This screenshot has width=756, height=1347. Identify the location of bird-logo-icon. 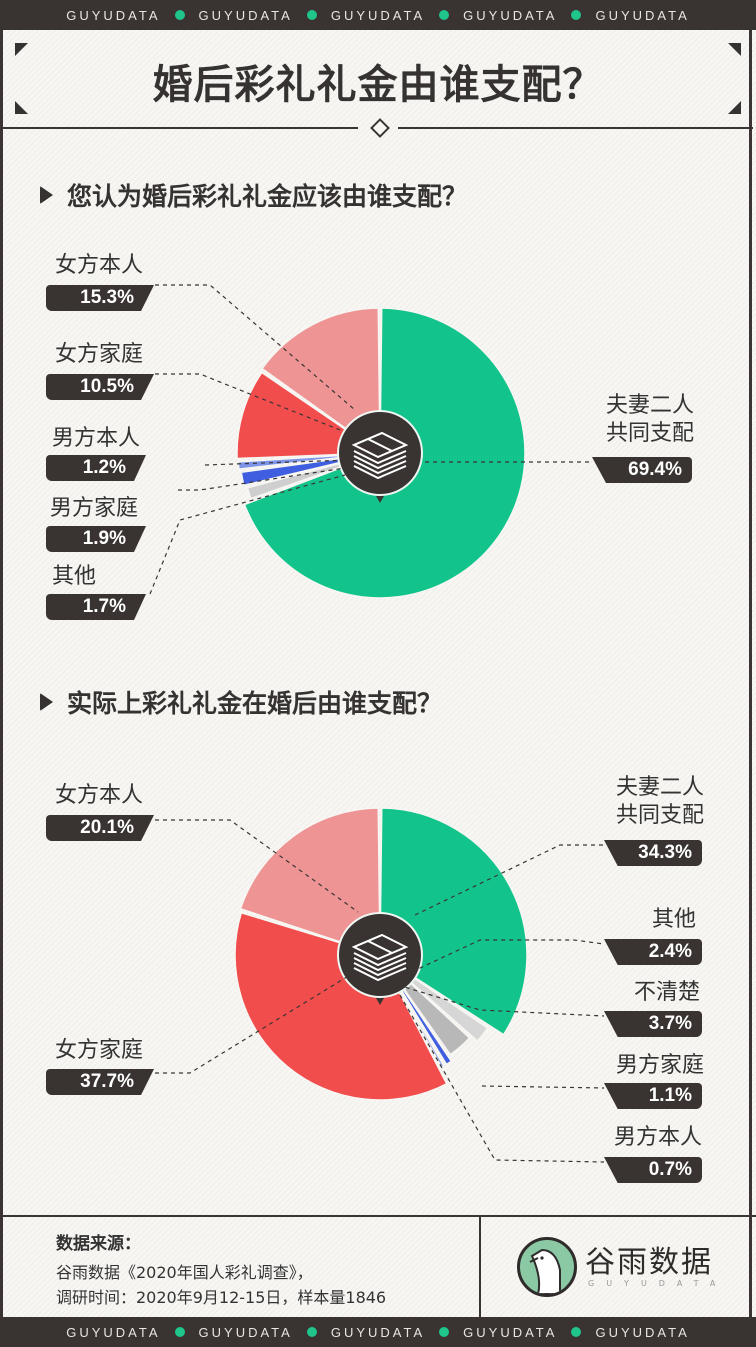
(547, 1267).